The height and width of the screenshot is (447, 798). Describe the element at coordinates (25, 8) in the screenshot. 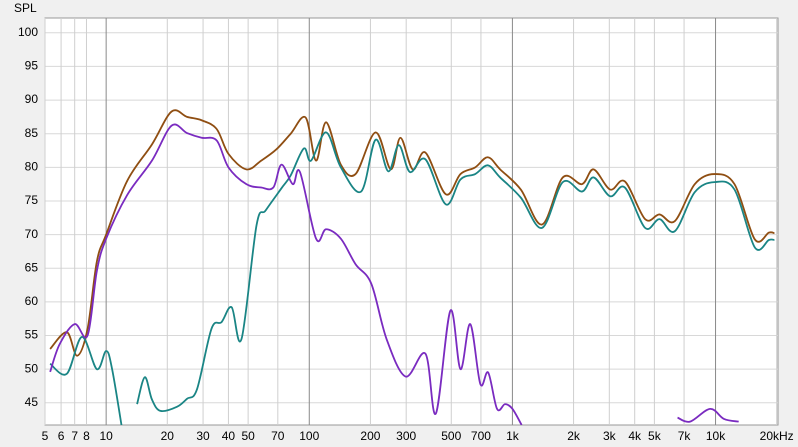

I see `y-axis-label: SPL` at that location.